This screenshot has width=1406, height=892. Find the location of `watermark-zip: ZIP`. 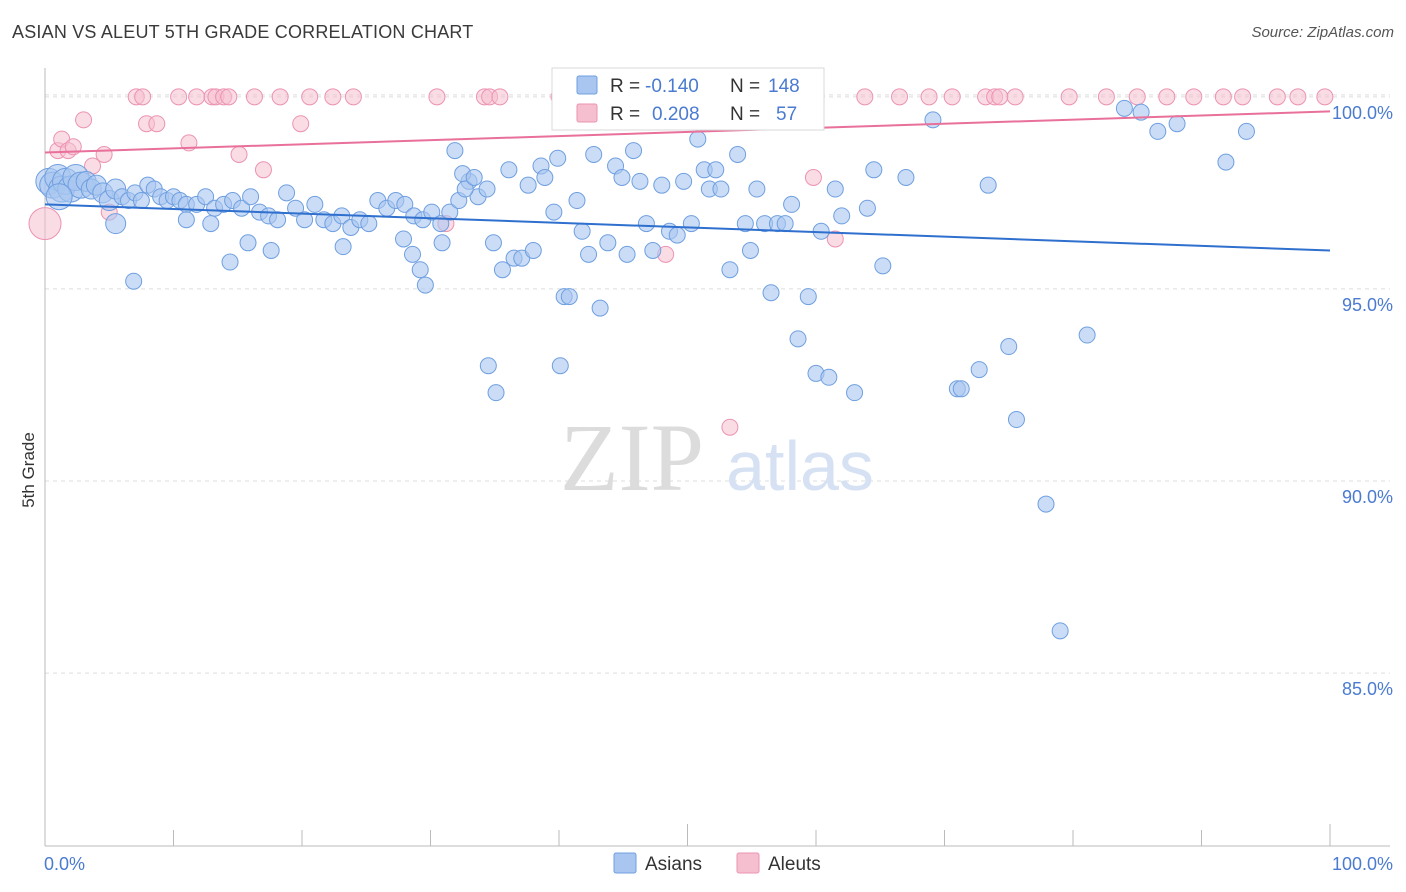

watermark-zip: ZIP is located at coordinates (632, 457).